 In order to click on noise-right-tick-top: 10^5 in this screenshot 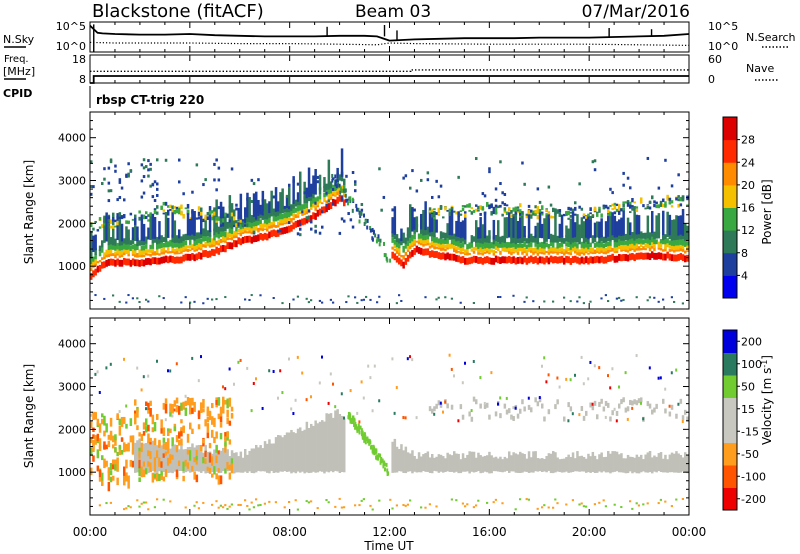, I will do `click(723, 26)`.